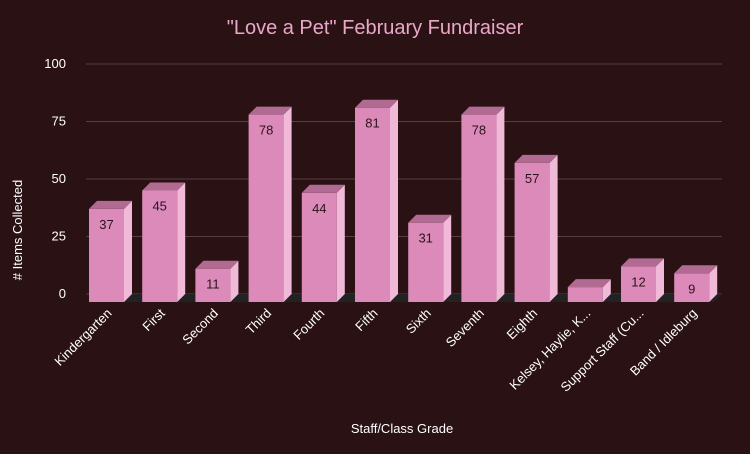 The width and height of the screenshot is (750, 454). What do you see at coordinates (402, 428) in the screenshot?
I see `x-axis-title: Staff/Class Grade` at bounding box center [402, 428].